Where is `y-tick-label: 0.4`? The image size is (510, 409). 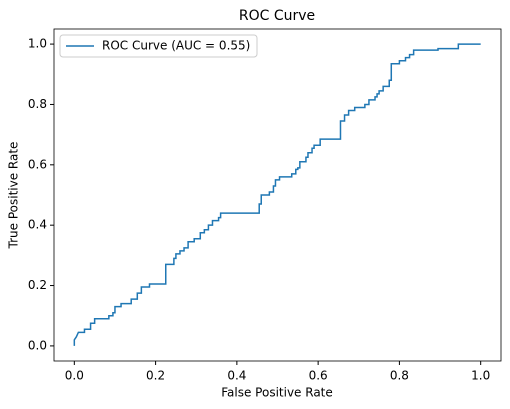
y-tick-label: 0.4 is located at coordinates (37, 225).